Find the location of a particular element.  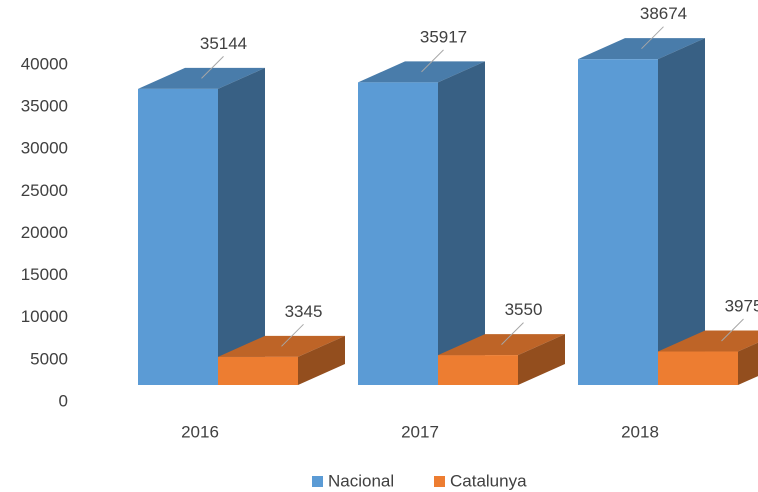

y-tick-label: 30000 is located at coordinates (44, 148).